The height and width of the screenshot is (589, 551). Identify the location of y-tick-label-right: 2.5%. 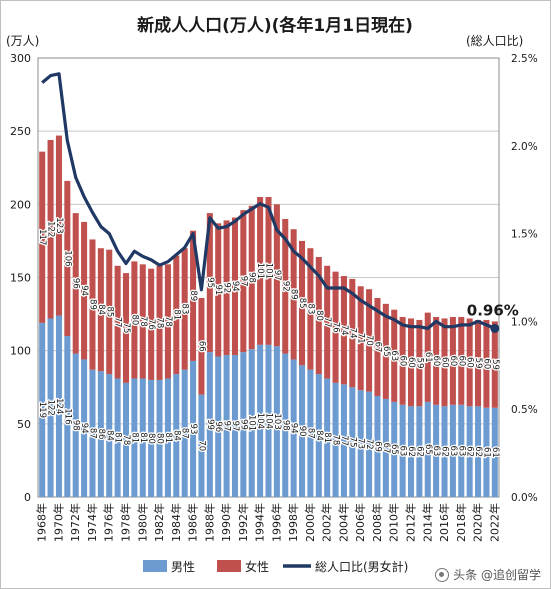
(524, 59).